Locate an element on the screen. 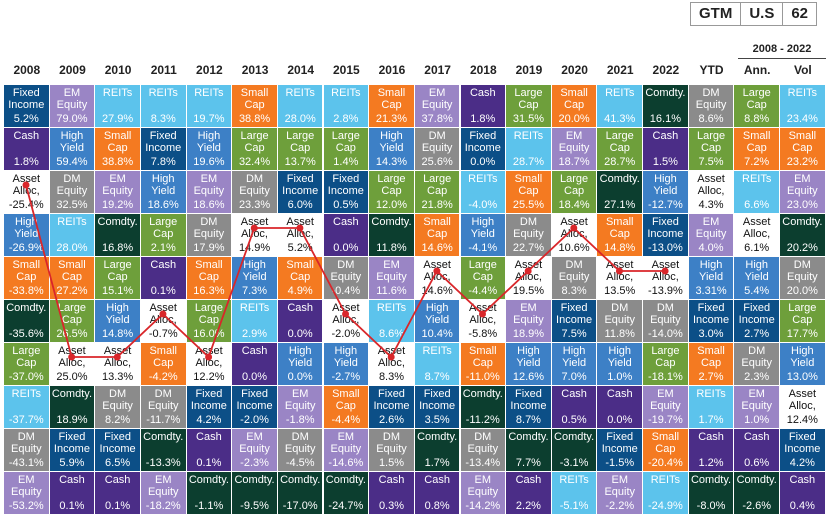 This screenshot has height=521, width=828. quilt-cell-dm: DM Equity 22.7% is located at coordinates (528, 235).